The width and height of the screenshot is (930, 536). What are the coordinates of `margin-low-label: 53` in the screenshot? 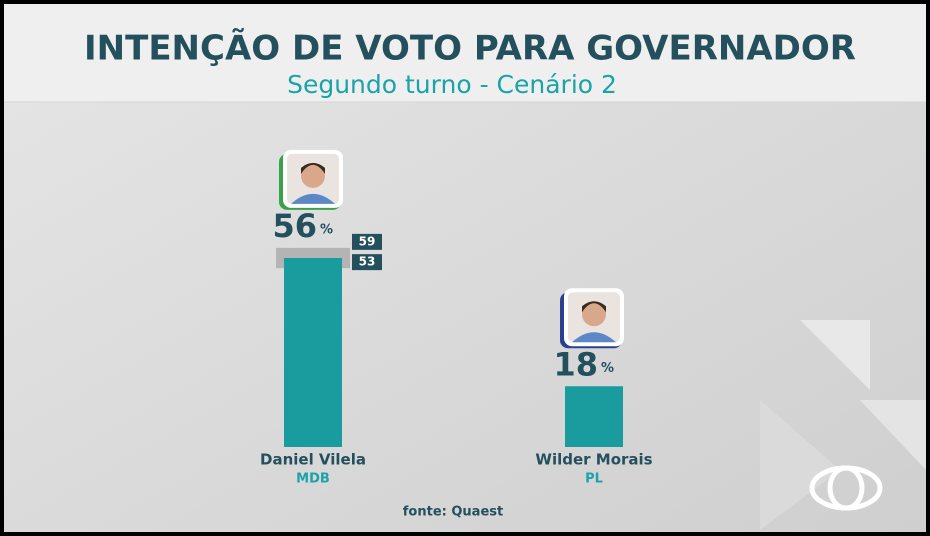 It's located at (367, 262).